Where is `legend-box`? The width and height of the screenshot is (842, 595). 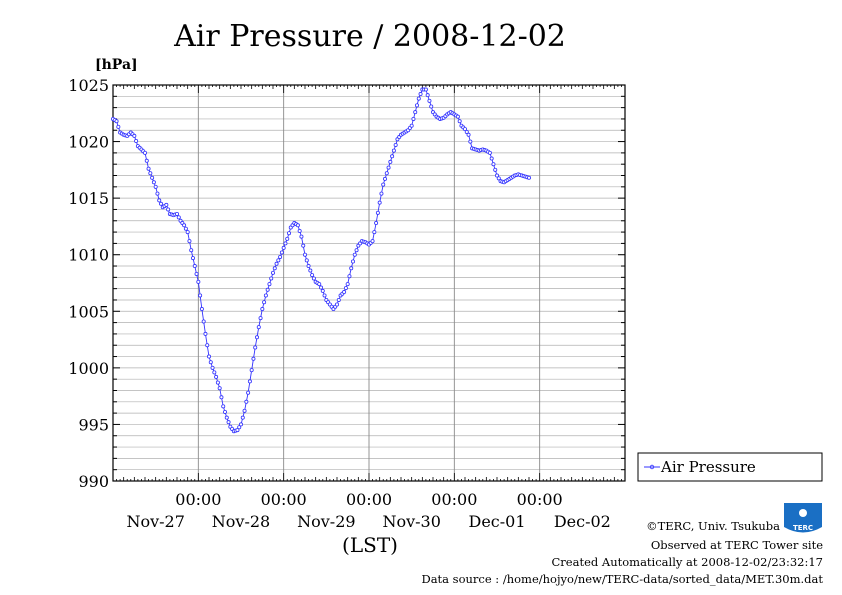
legend-box is located at coordinates (730, 467).